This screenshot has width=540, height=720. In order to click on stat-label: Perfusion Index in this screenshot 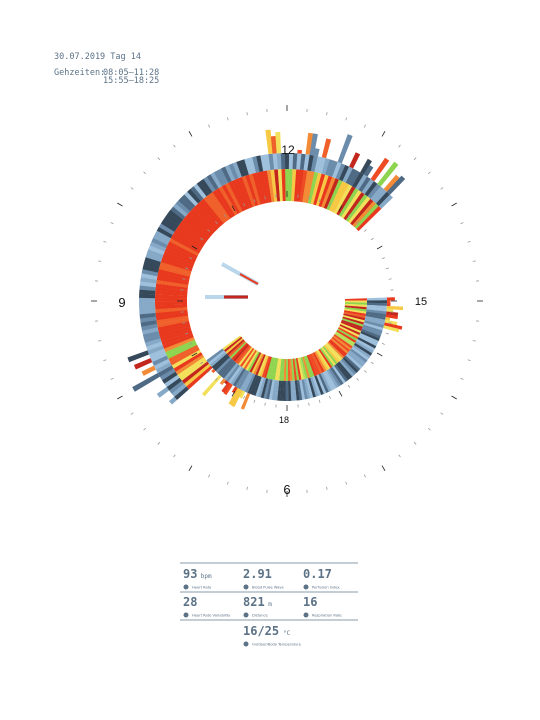, I will do `click(326, 588)`.